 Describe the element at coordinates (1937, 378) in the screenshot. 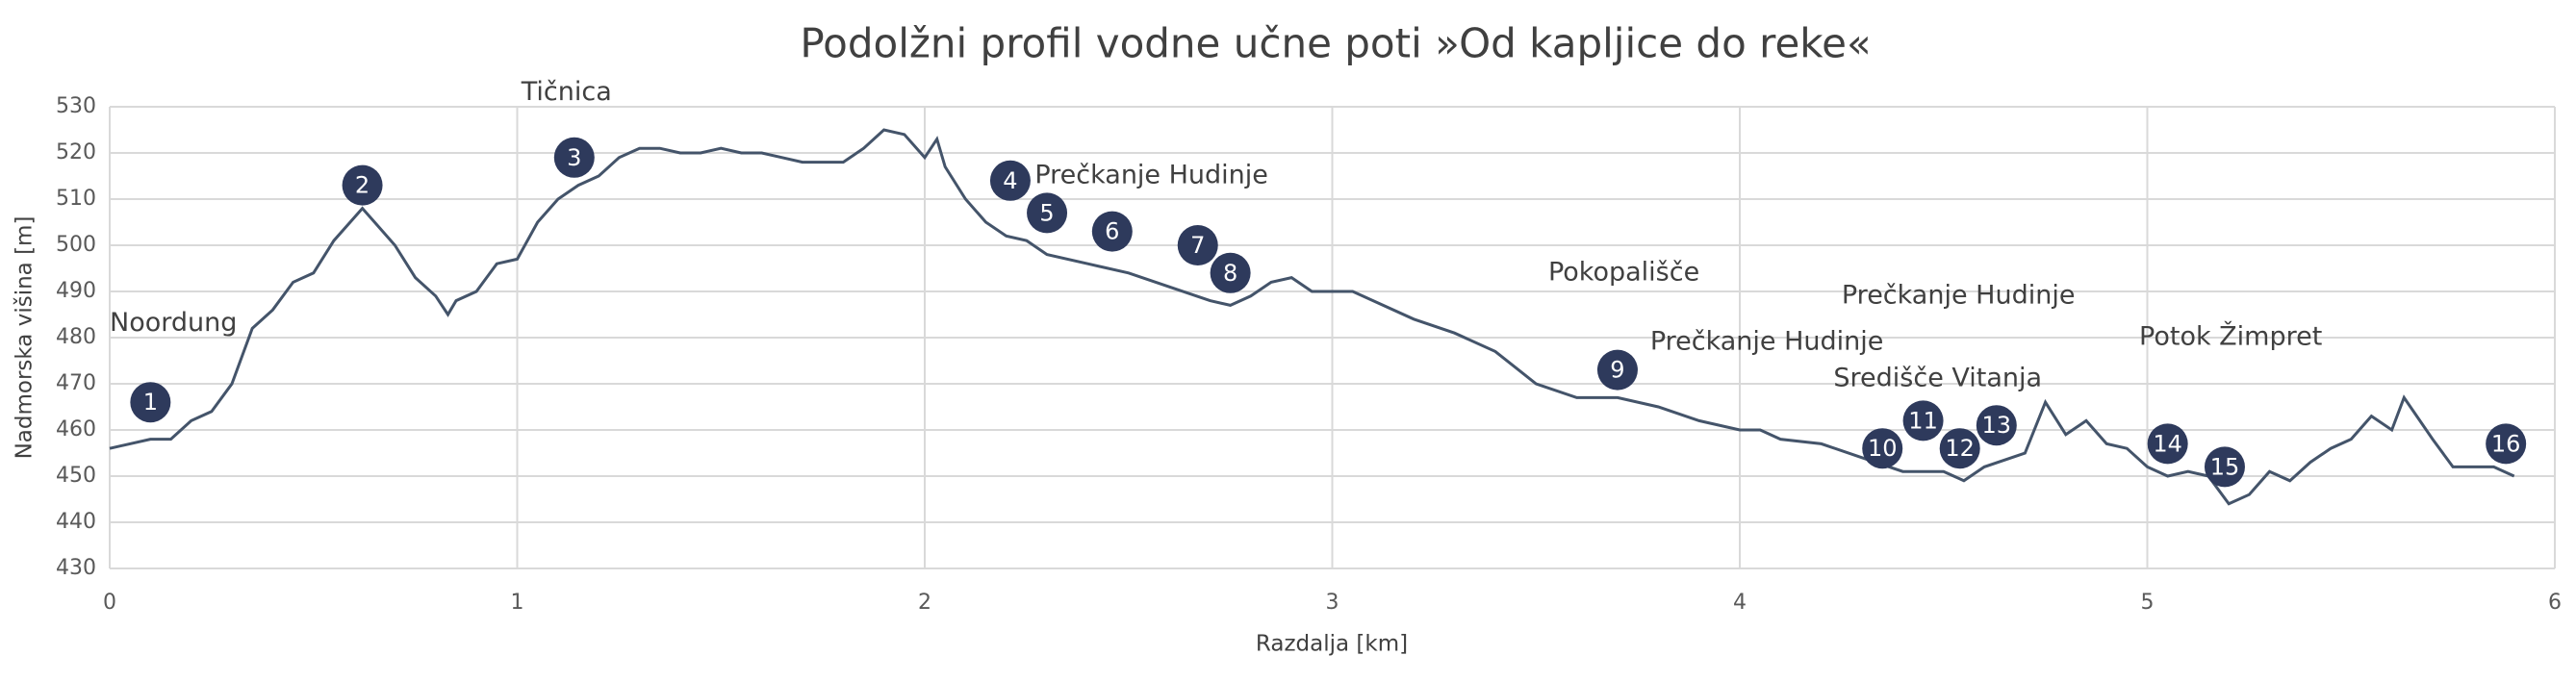

I see `annotation: Središče Vitanja` at that location.